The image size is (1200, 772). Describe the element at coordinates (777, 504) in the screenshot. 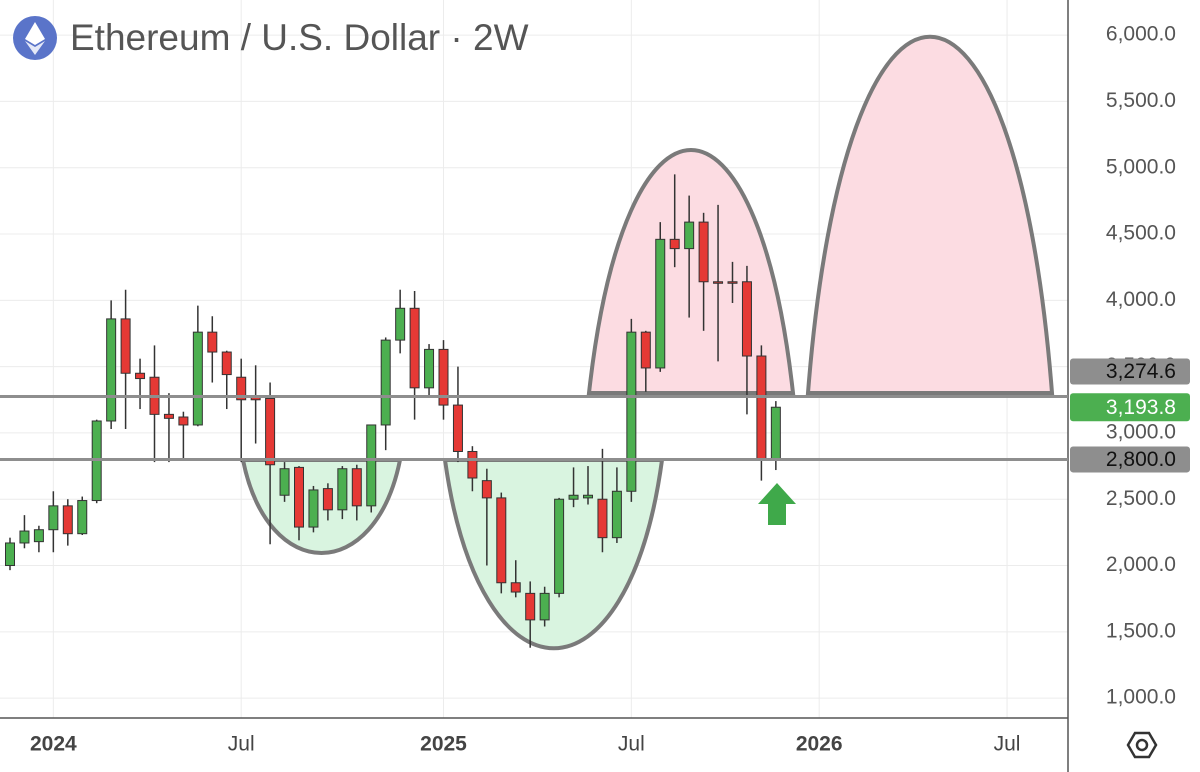

I see `up-arrow` at that location.